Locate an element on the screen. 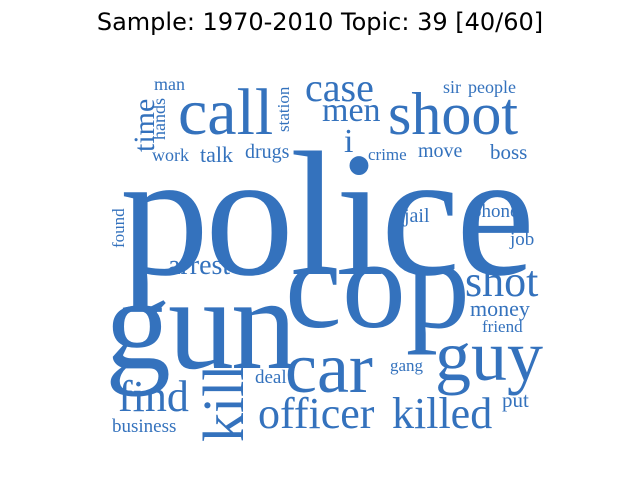 The height and width of the screenshot is (480, 640). word-guy: guy is located at coordinates (489, 356).